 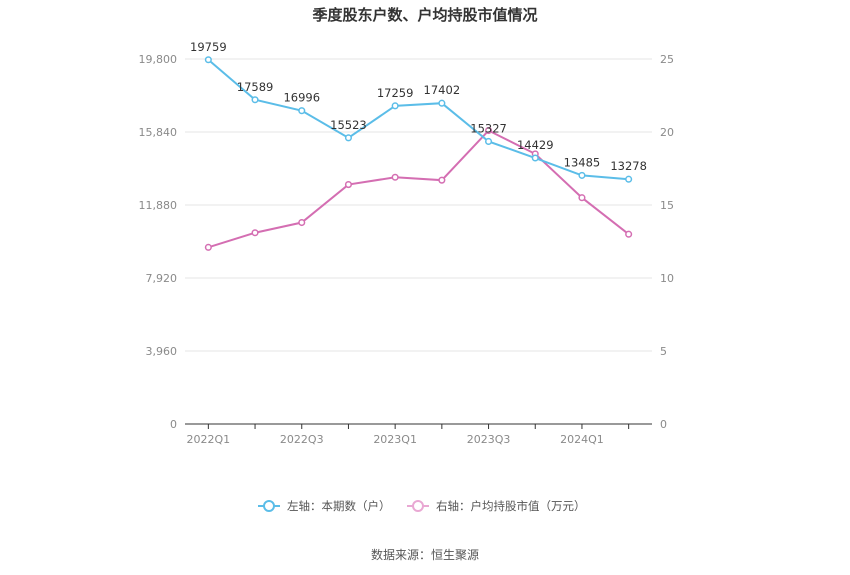 I want to click on data-label: 13485, so click(x=582, y=162).